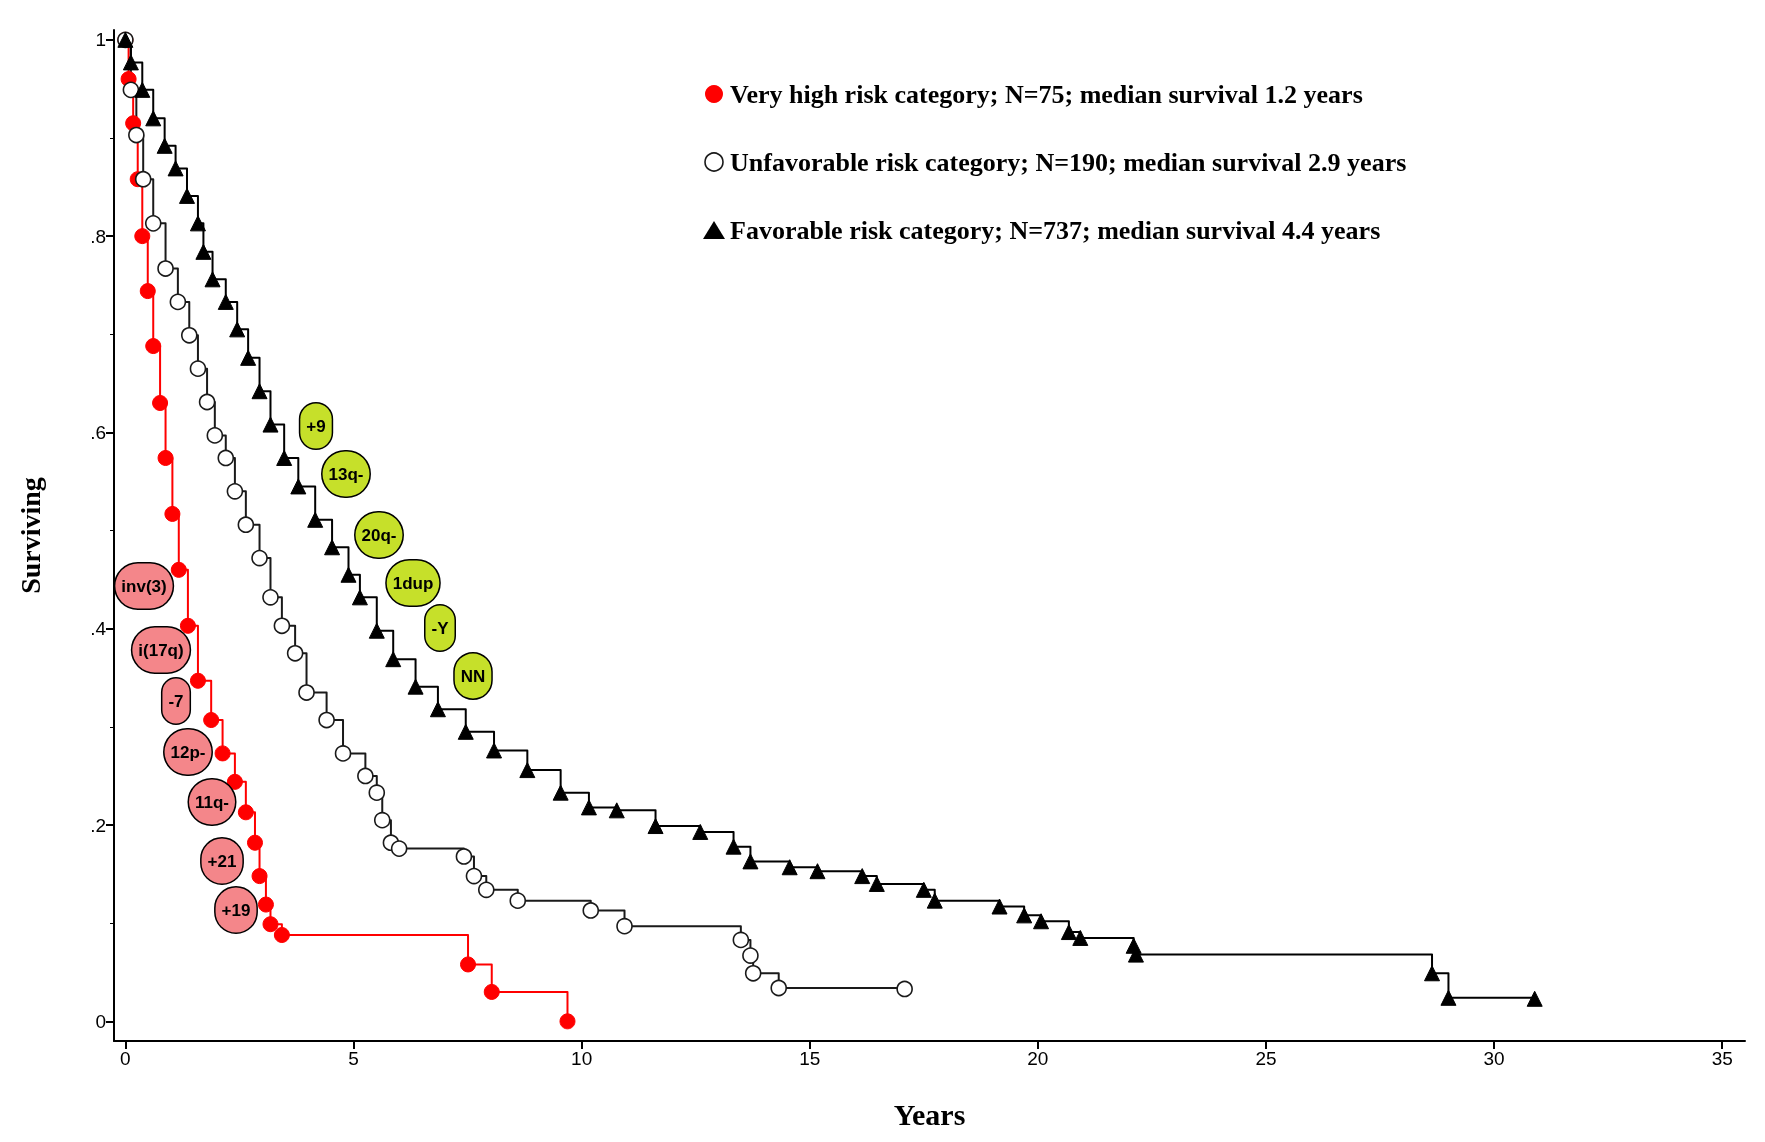 This screenshot has width=1765, height=1142. Describe the element at coordinates (413, 583) in the screenshot. I see `annotation: 1dup` at that location.